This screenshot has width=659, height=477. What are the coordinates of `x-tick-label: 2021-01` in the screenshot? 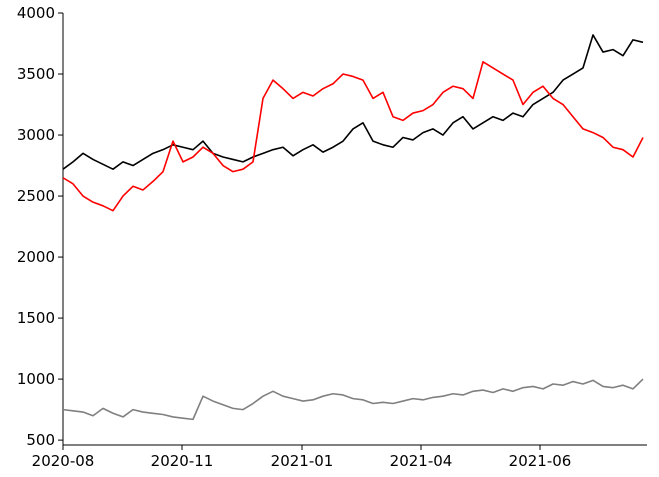 It's located at (302, 461).